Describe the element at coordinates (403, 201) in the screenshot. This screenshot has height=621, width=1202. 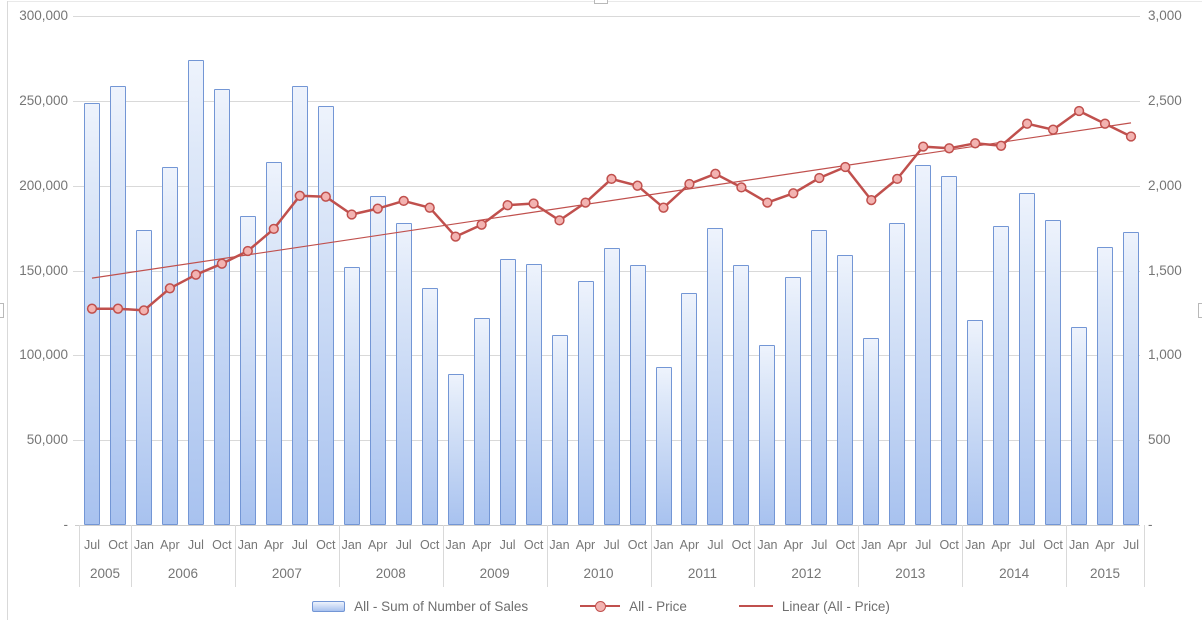
I see `price-marker-2008-jul` at that location.